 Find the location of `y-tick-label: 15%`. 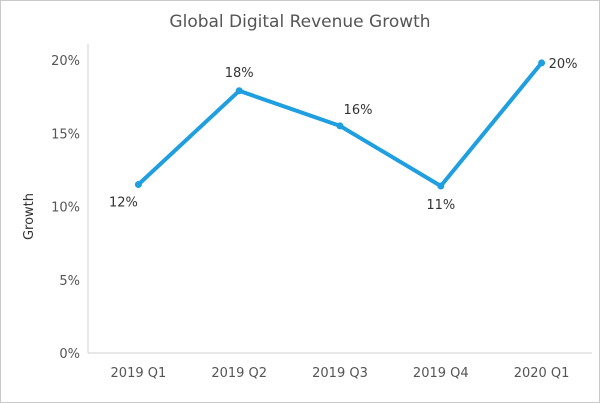

y-tick-label: 15% is located at coordinates (65, 134).